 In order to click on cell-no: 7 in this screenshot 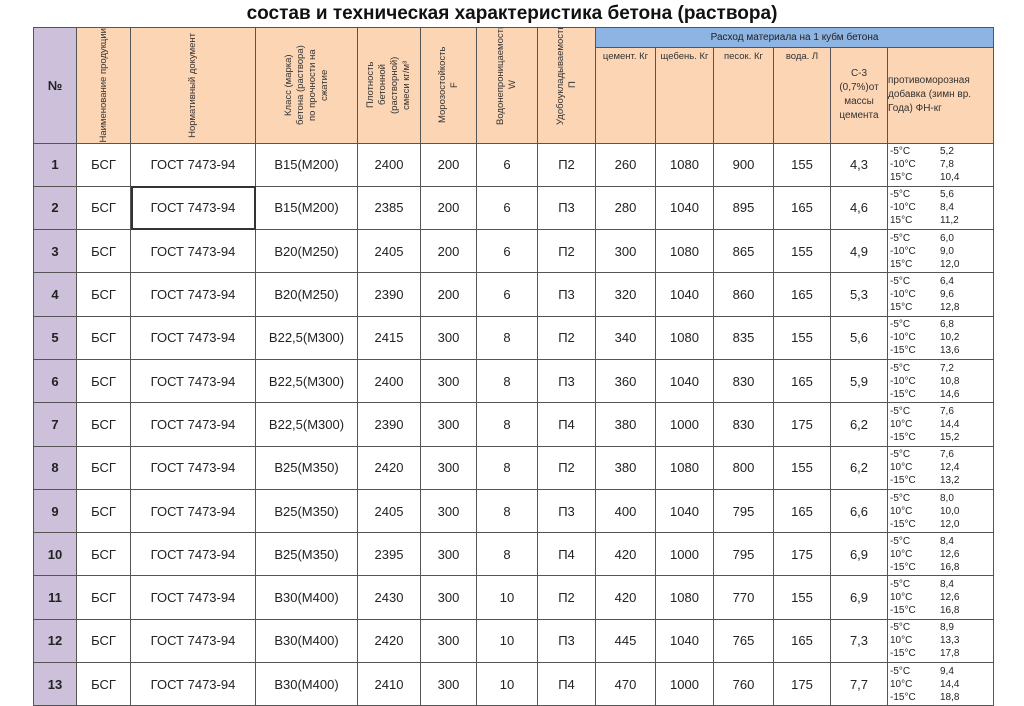, I will do `click(55, 424)`.